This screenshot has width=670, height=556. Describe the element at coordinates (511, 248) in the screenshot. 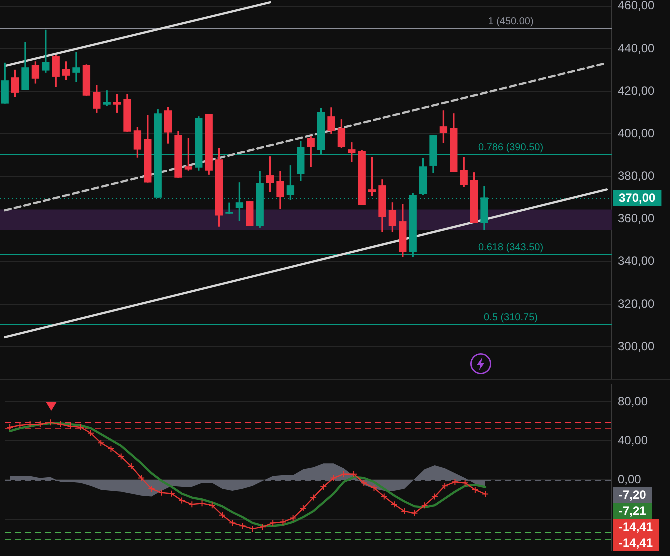

I see `ref-line-label: 0.618 (343.50)` at that location.